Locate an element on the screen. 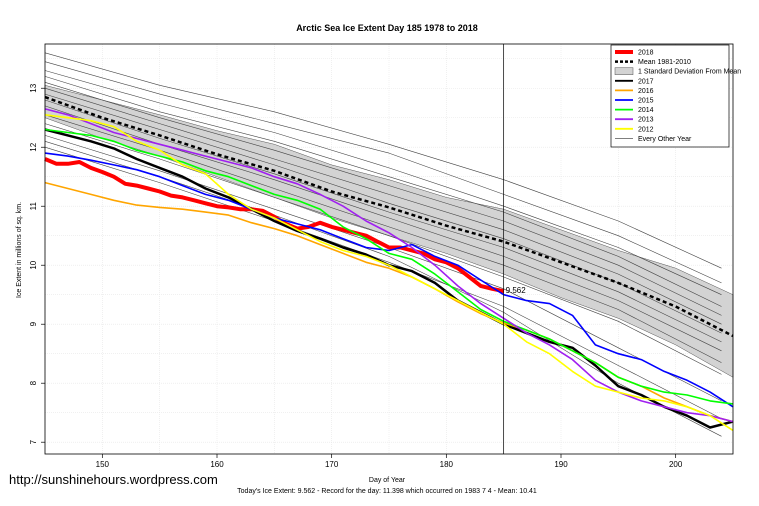  legend-label: Mean 1981-2010 is located at coordinates (664, 62).